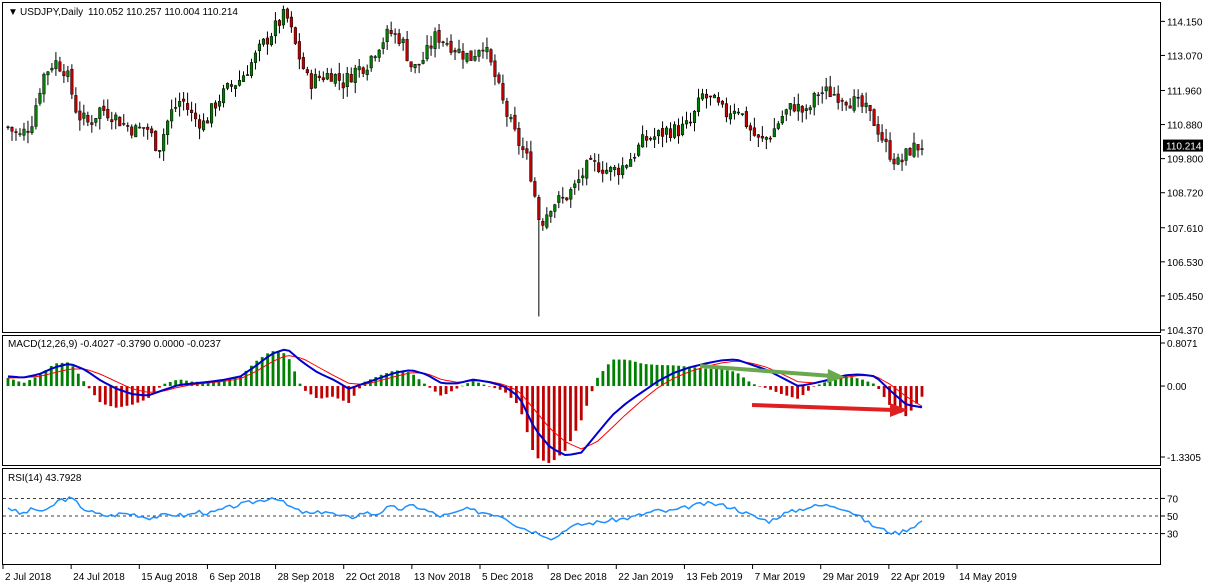 The image size is (1208, 588). I want to click on price-tick-label: 105.450, so click(1185, 297).